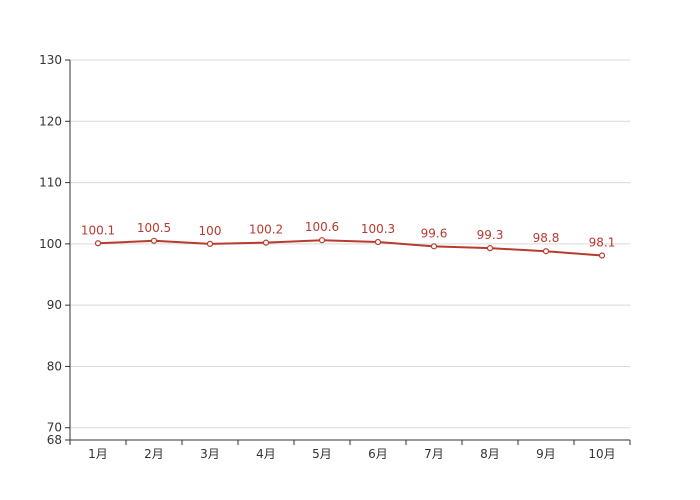 Image resolution: width=700 pixels, height=500 pixels. I want to click on series-line, so click(350, 248).